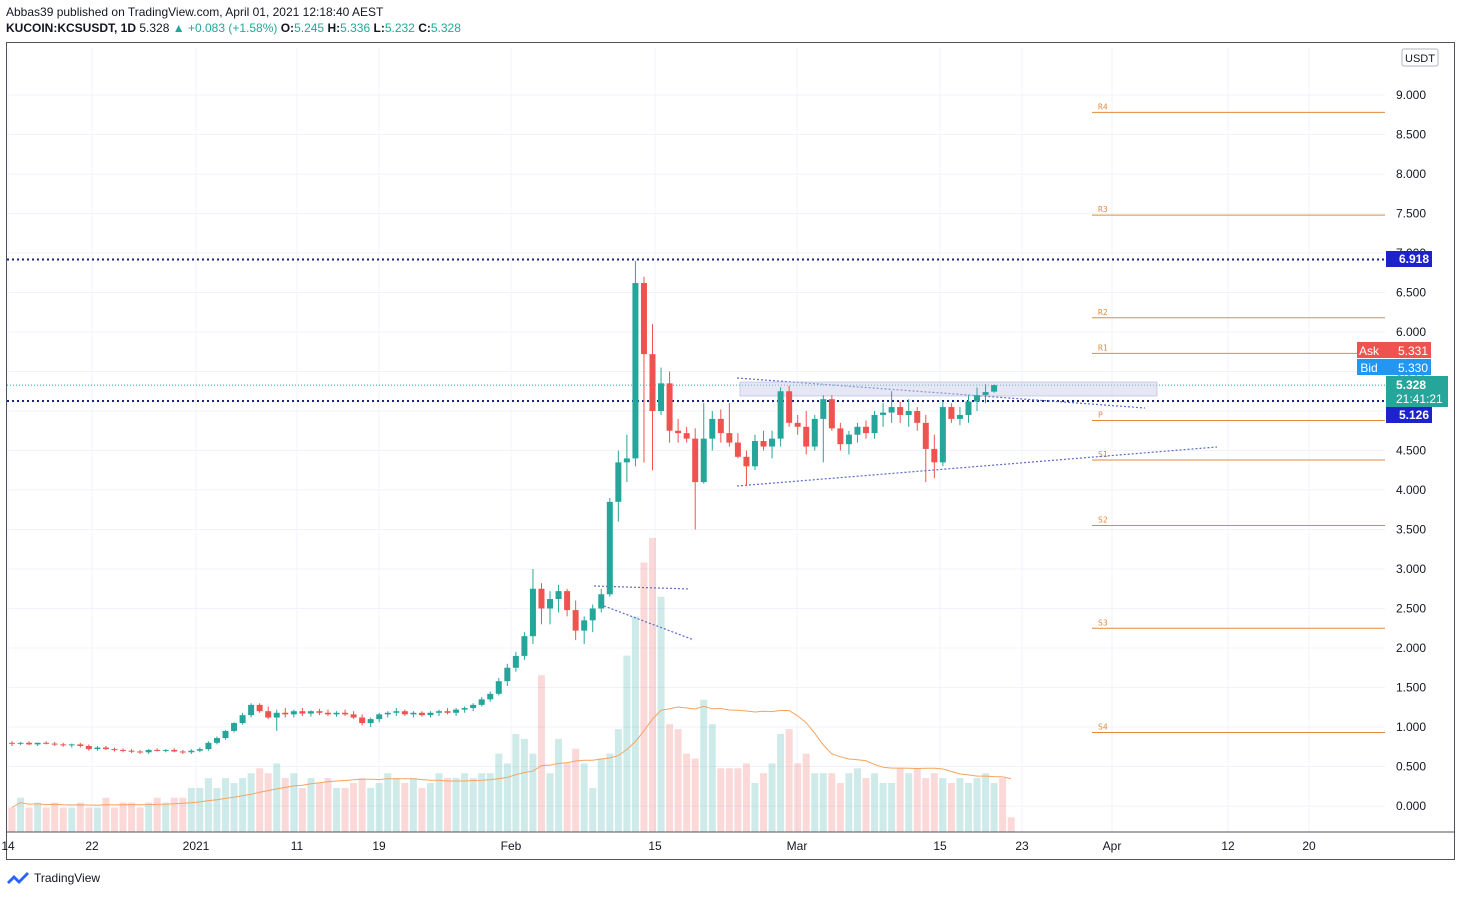 The image size is (1461, 897). Describe the element at coordinates (1100, 414) in the screenshot. I see `pivot-label-p: P` at that location.